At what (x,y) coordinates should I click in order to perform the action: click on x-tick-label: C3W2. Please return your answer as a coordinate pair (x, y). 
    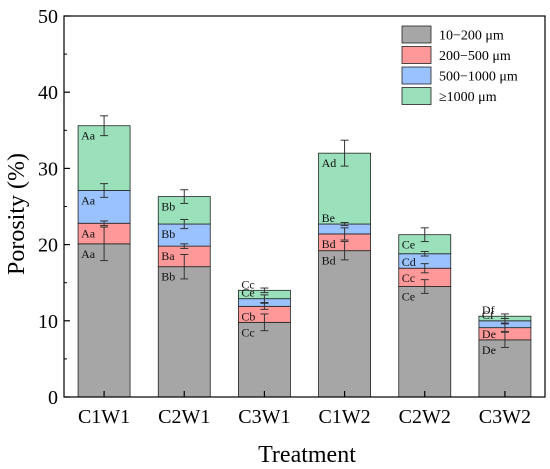
    Looking at the image, I should click on (505, 417).